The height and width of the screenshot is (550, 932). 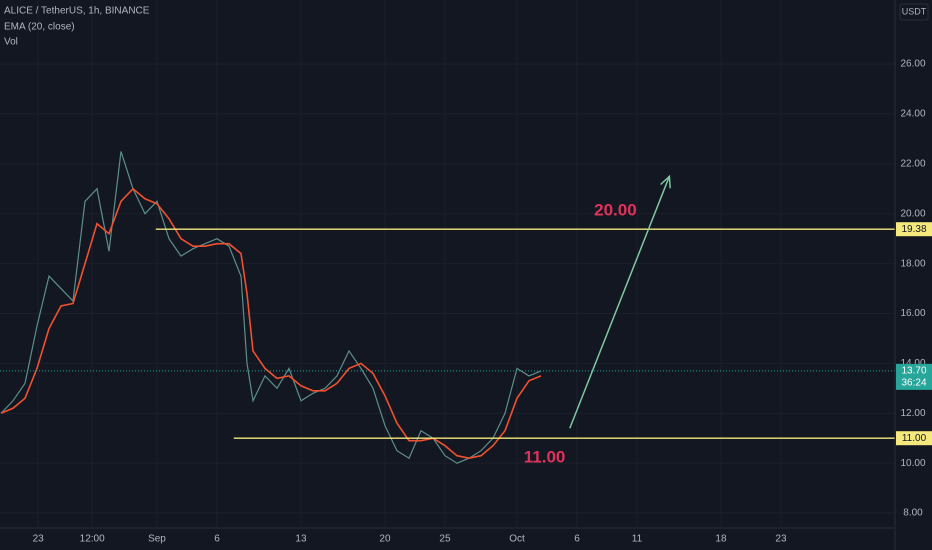 What do you see at coordinates (912, 313) in the screenshot?
I see `y-tick-label: 16.00` at bounding box center [912, 313].